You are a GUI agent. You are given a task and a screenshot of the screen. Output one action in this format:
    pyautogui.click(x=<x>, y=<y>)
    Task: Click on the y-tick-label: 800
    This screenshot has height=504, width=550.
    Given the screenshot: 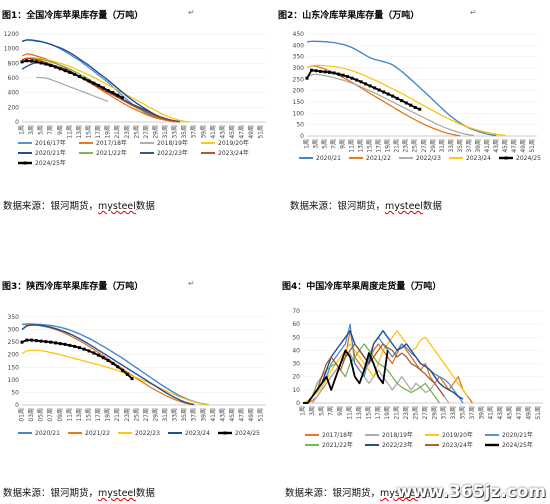 What is the action you would take?
    pyautogui.click(x=14, y=63)
    